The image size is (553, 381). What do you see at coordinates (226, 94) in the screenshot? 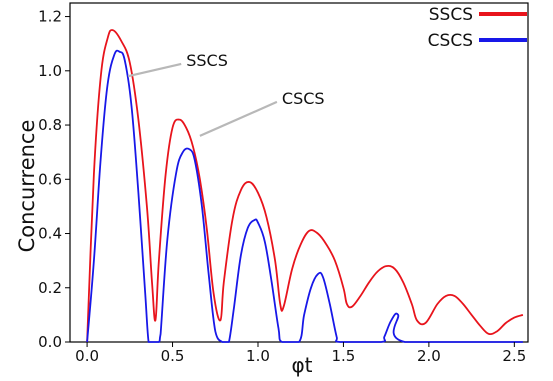
I see `annotation-layer: SSCS CSCS` at bounding box center [226, 94].